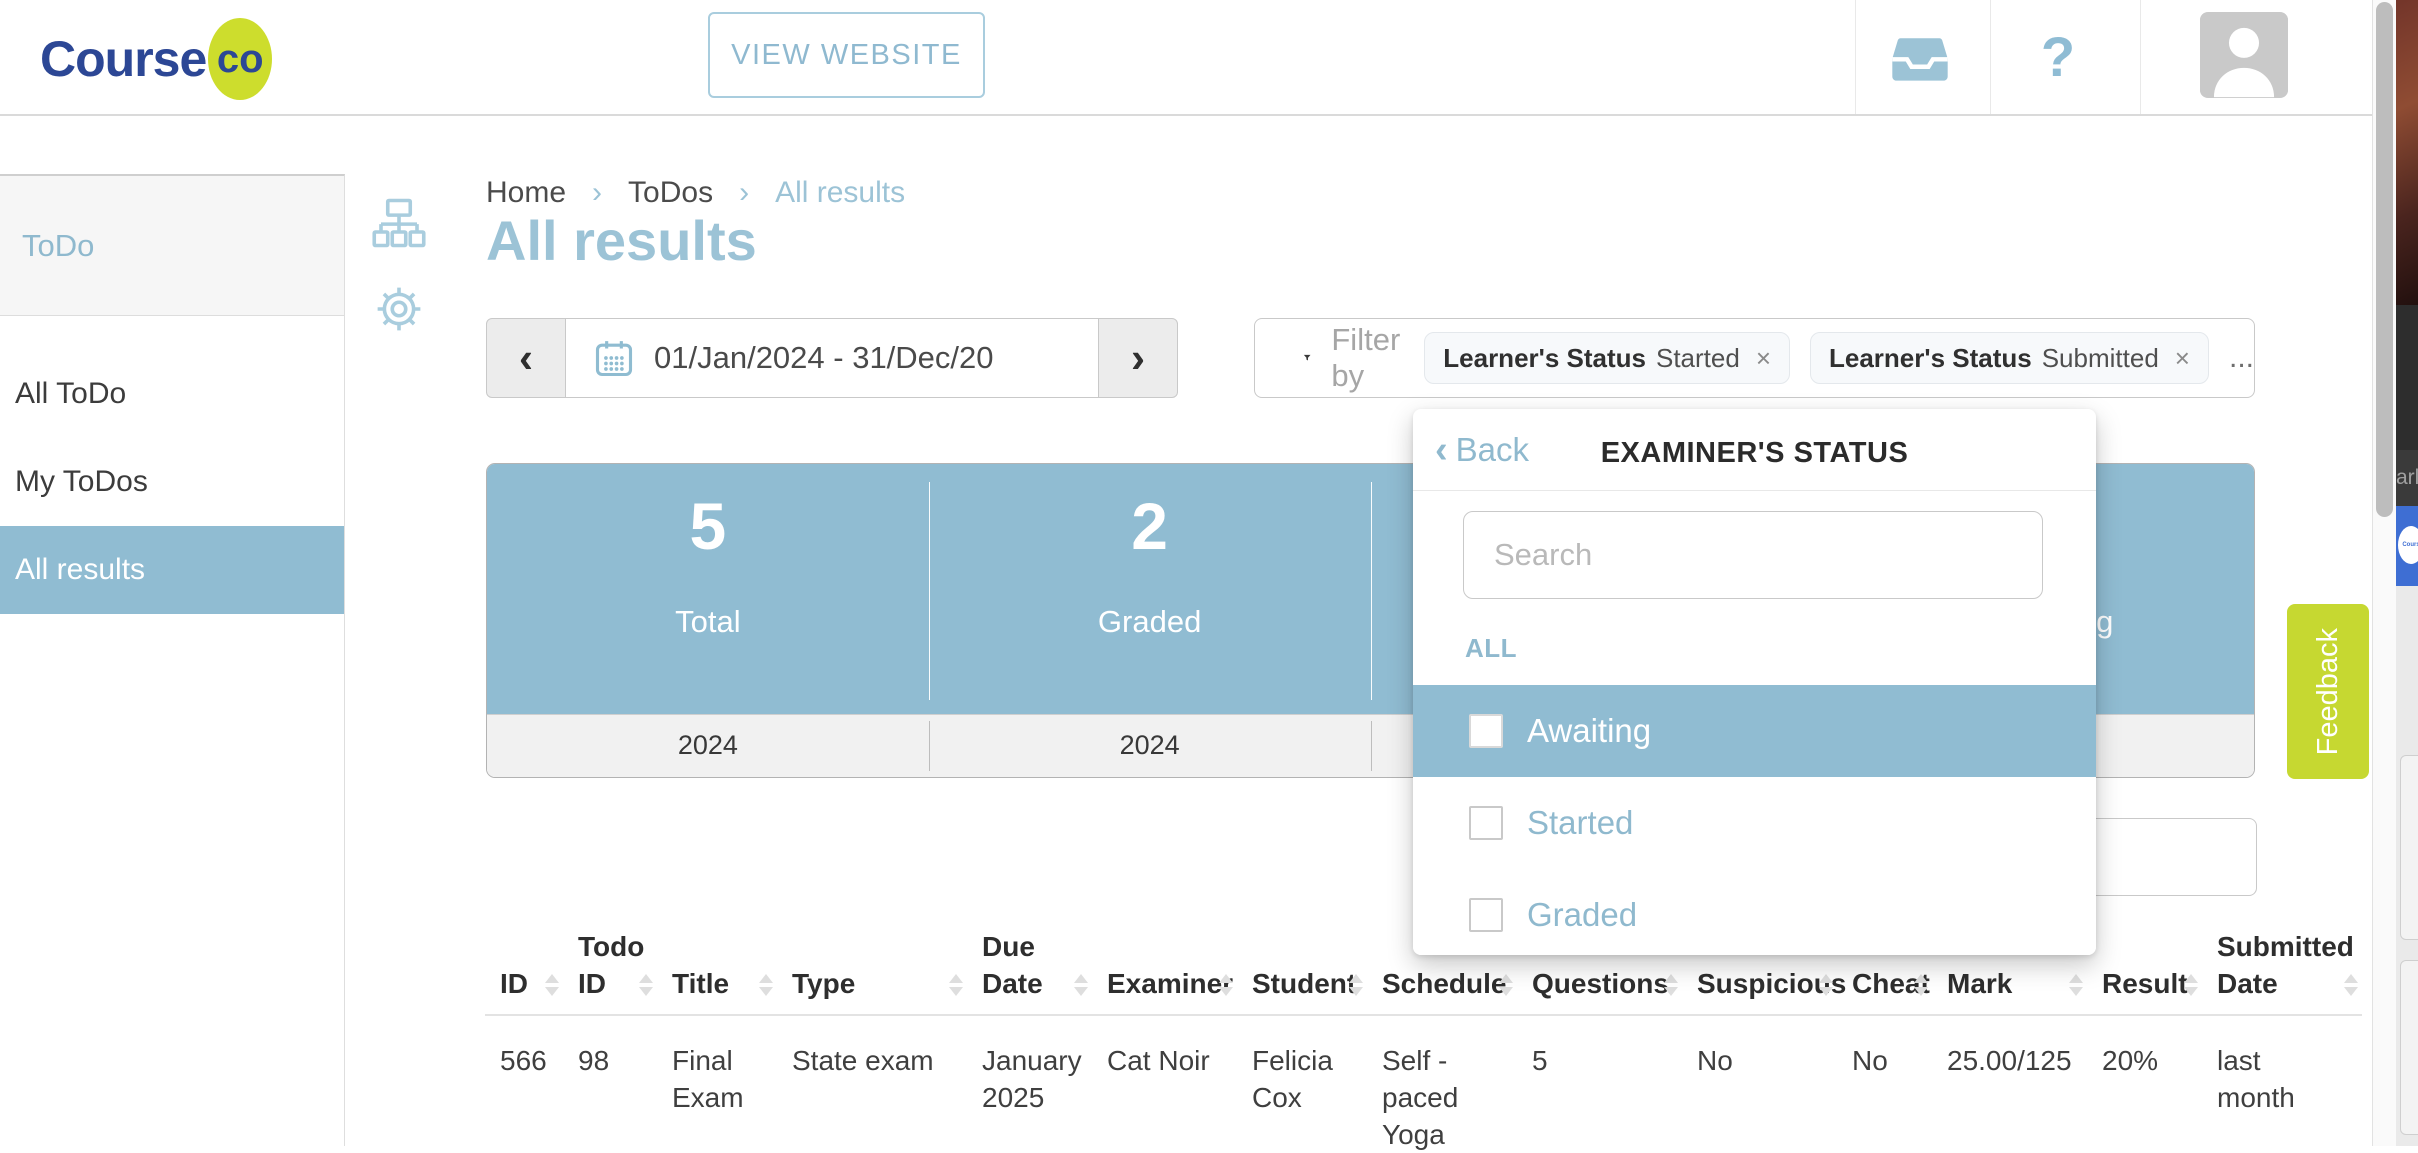 This screenshot has height=1153, width=2418. What do you see at coordinates (1891, 983) in the screenshot?
I see `column-header-cheat: Cheat` at bounding box center [1891, 983].